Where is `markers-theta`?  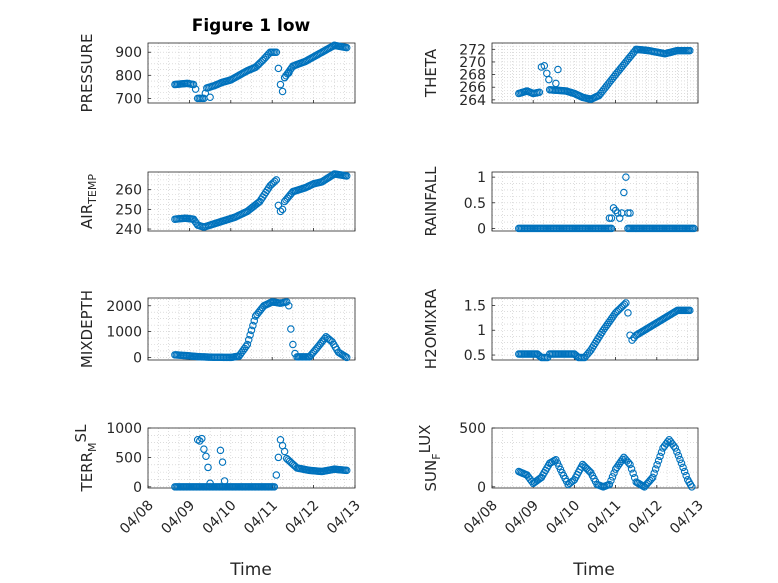
markers-theta is located at coordinates (604, 74).